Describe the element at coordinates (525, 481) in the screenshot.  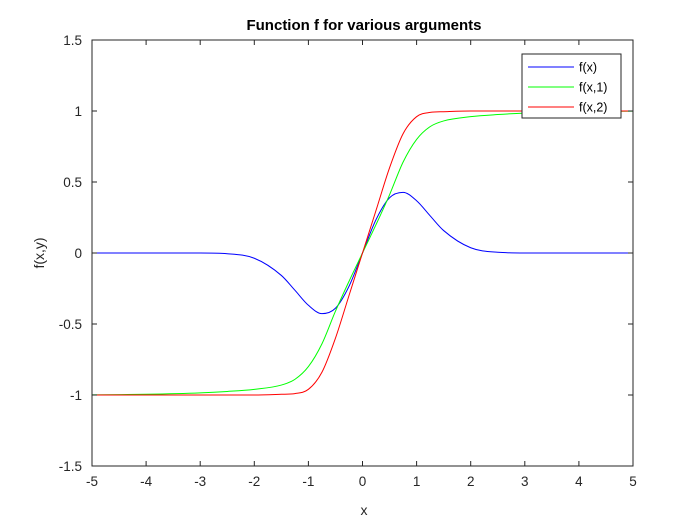
I see `x-tick-label: 3` at that location.